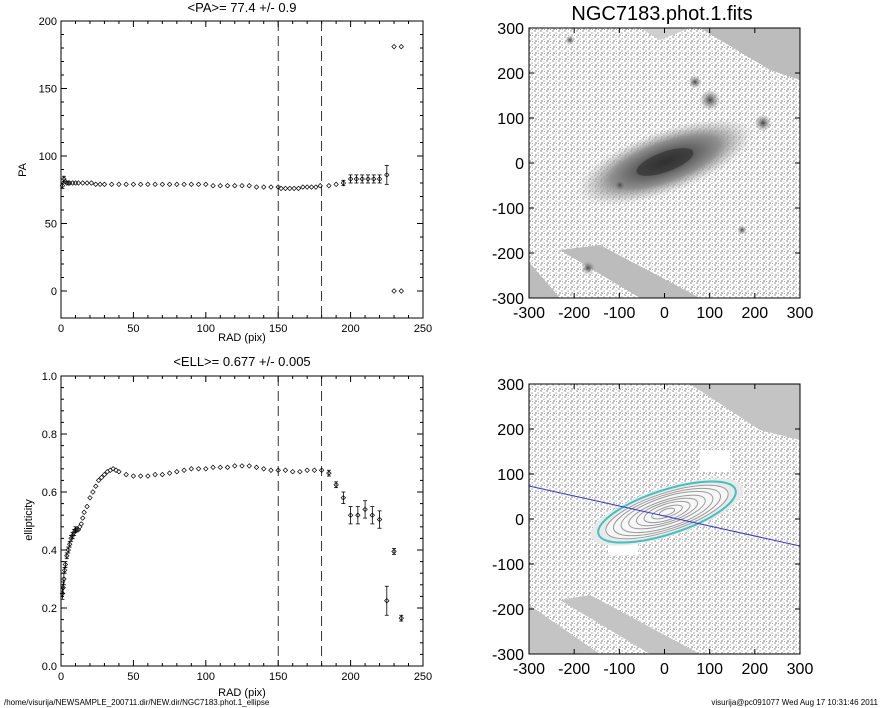  Describe the element at coordinates (278, 677) in the screenshot. I see `ellipticity-x-tick-label: 150` at that location.